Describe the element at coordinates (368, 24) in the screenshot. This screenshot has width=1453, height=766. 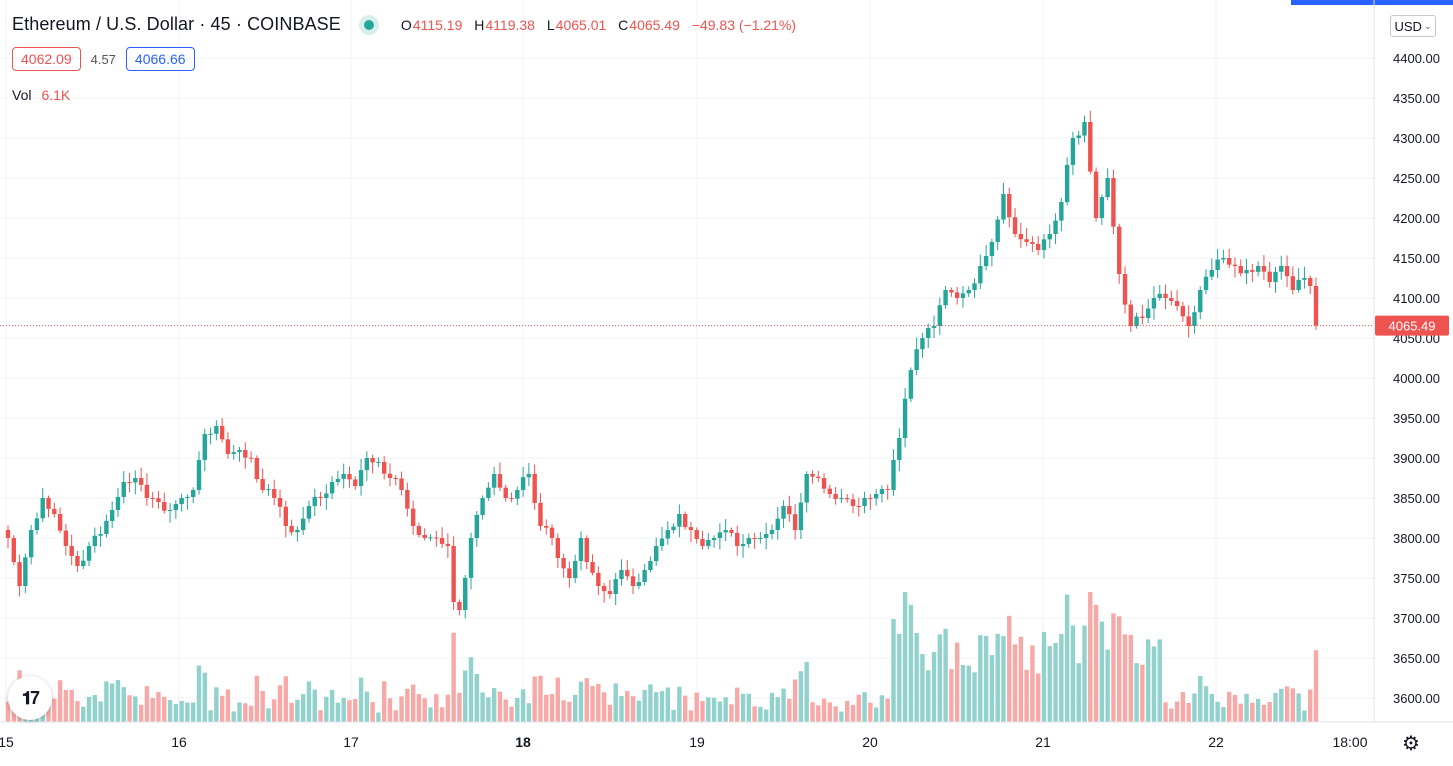
I see `market-status-dot` at that location.